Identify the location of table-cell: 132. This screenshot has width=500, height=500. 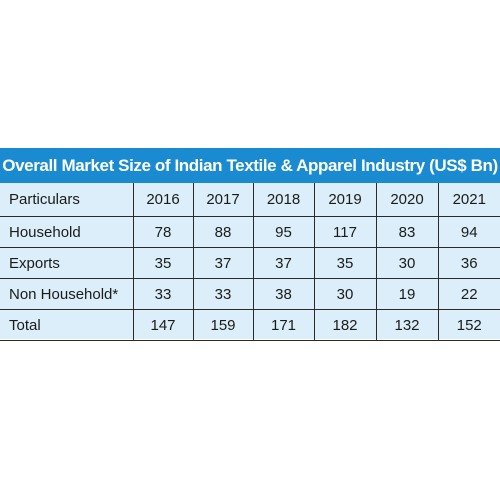
(407, 325).